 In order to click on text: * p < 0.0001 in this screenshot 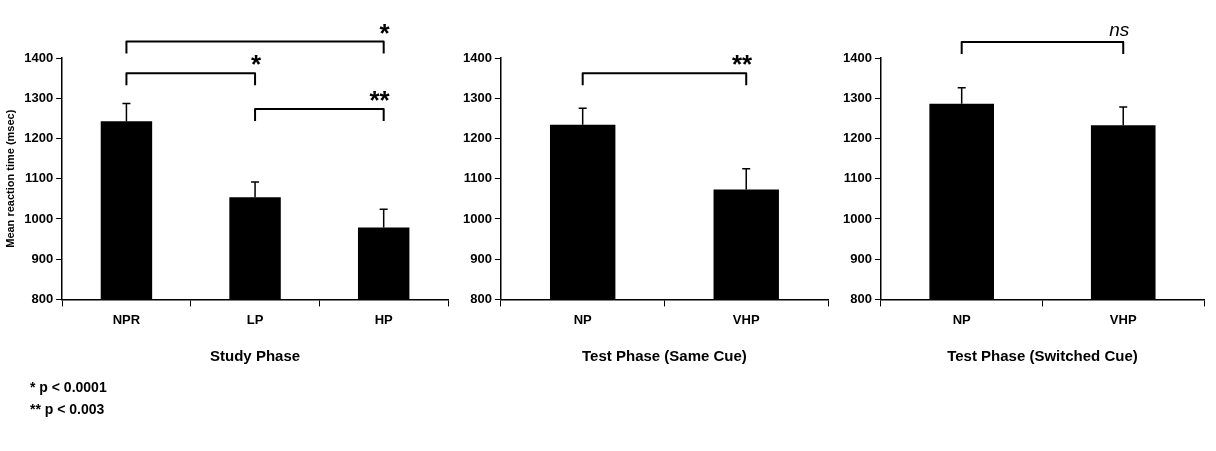, I will do `click(68, 387)`.